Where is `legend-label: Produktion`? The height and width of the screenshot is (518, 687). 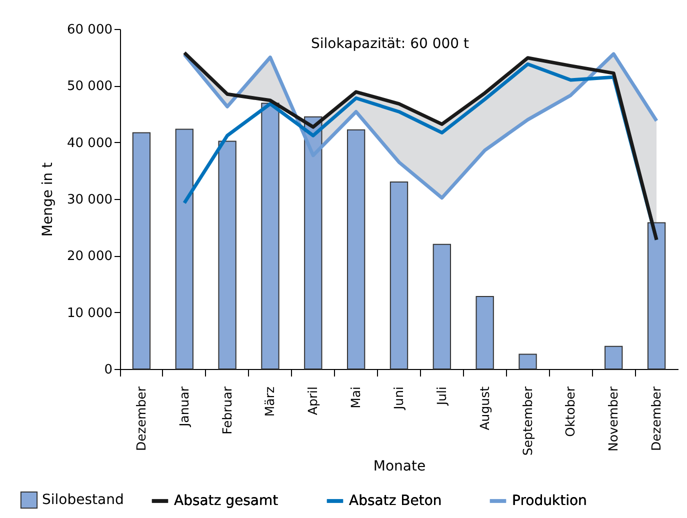
legend-label: Produktion is located at coordinates (549, 501).